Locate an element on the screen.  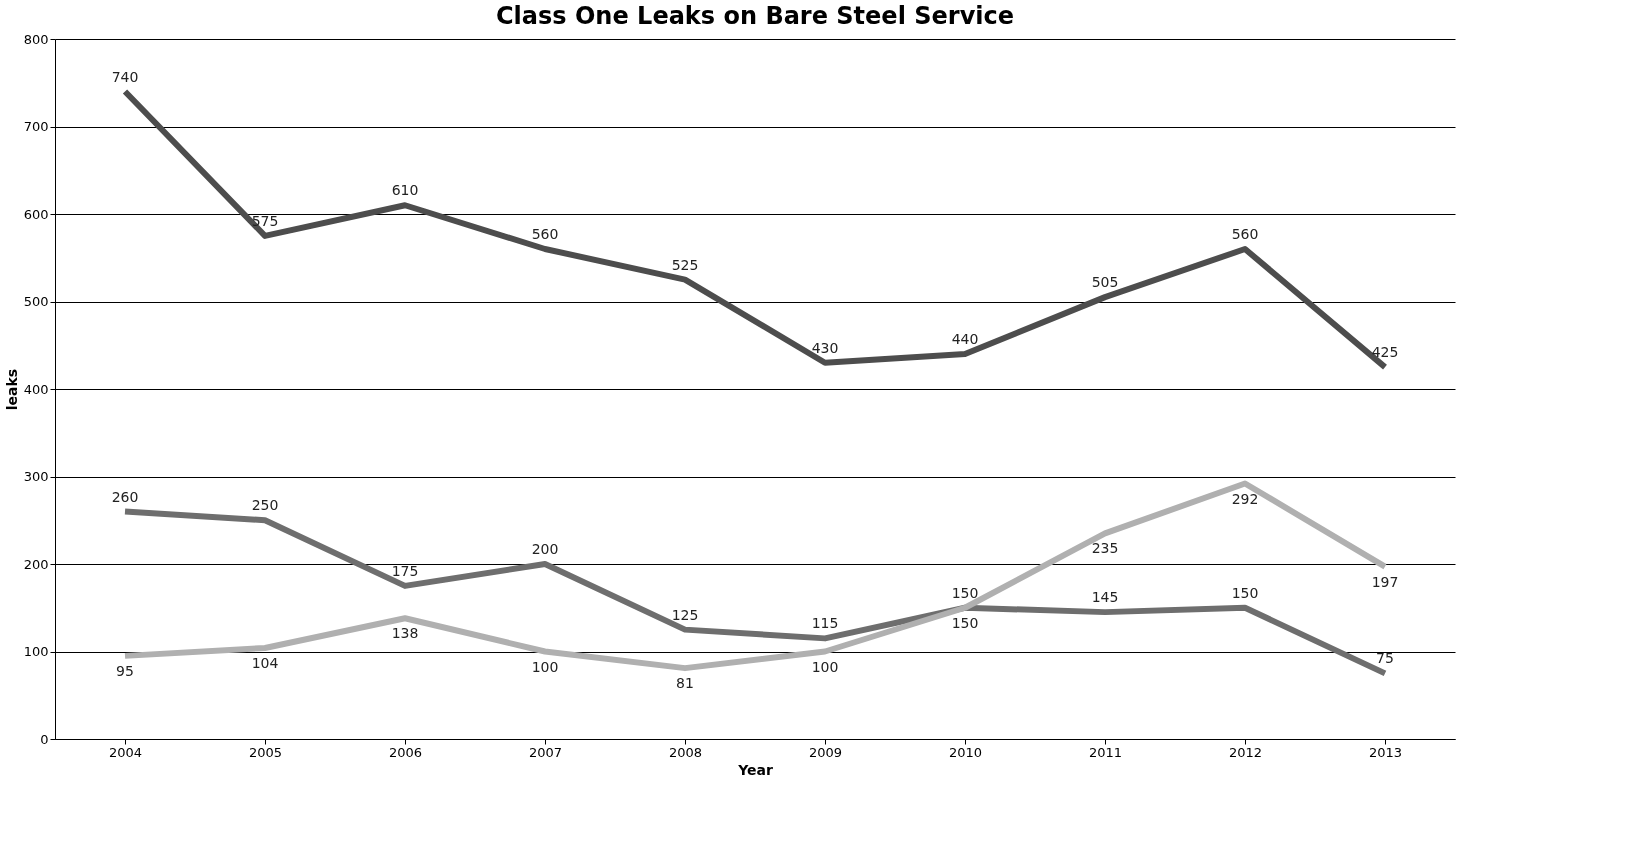
x-tick-label: 2007 is located at coordinates (545, 752).